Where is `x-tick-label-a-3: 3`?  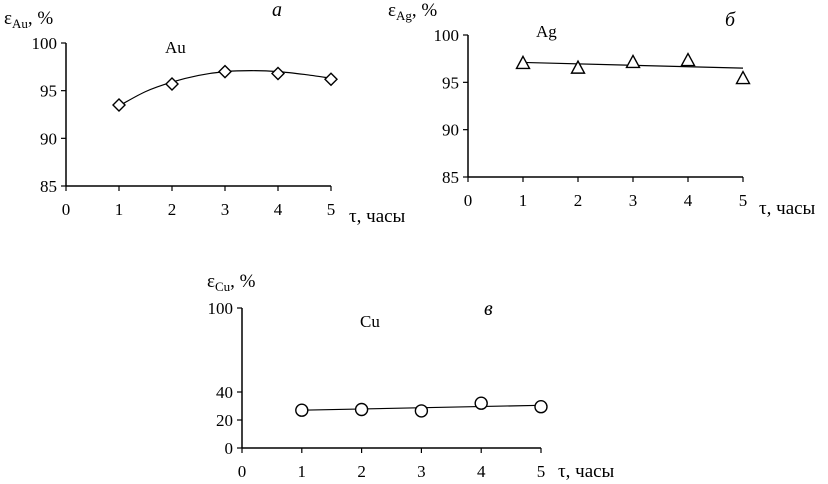 x-tick-label-a-3: 3 is located at coordinates (225, 209).